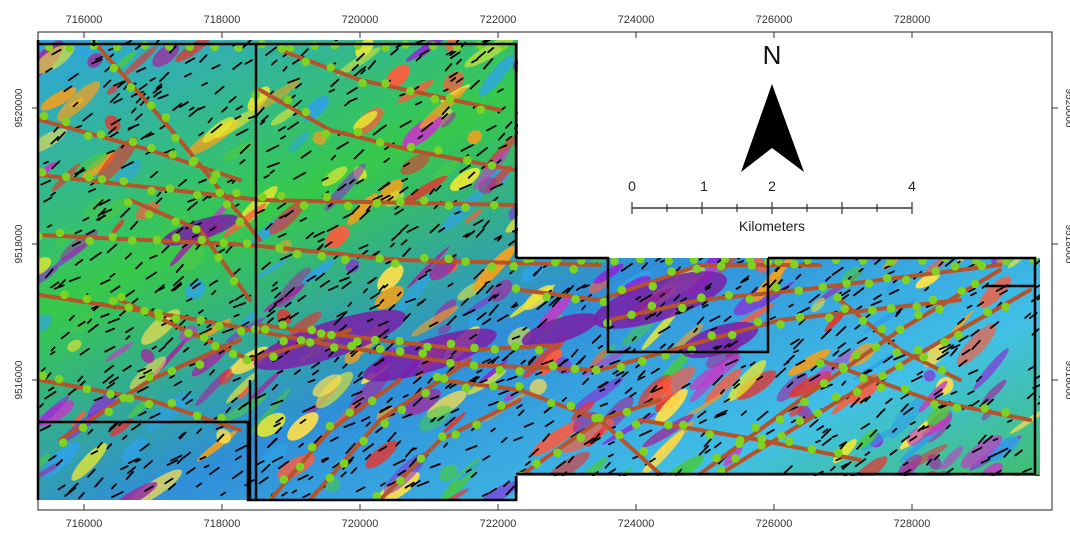 The image size is (1070, 544). What do you see at coordinates (360, 524) in the screenshot?
I see `x-tick-label-bottom: 720000` at bounding box center [360, 524].